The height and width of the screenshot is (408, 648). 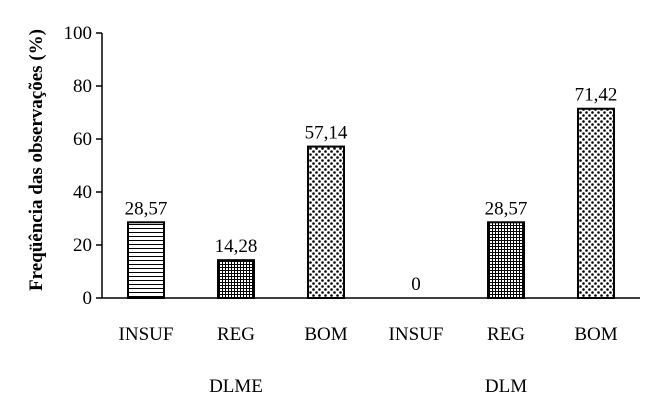 What do you see at coordinates (368, 334) in the screenshot?
I see `category-labels: INSUF REG BOM INSUF REG BOM` at bounding box center [368, 334].